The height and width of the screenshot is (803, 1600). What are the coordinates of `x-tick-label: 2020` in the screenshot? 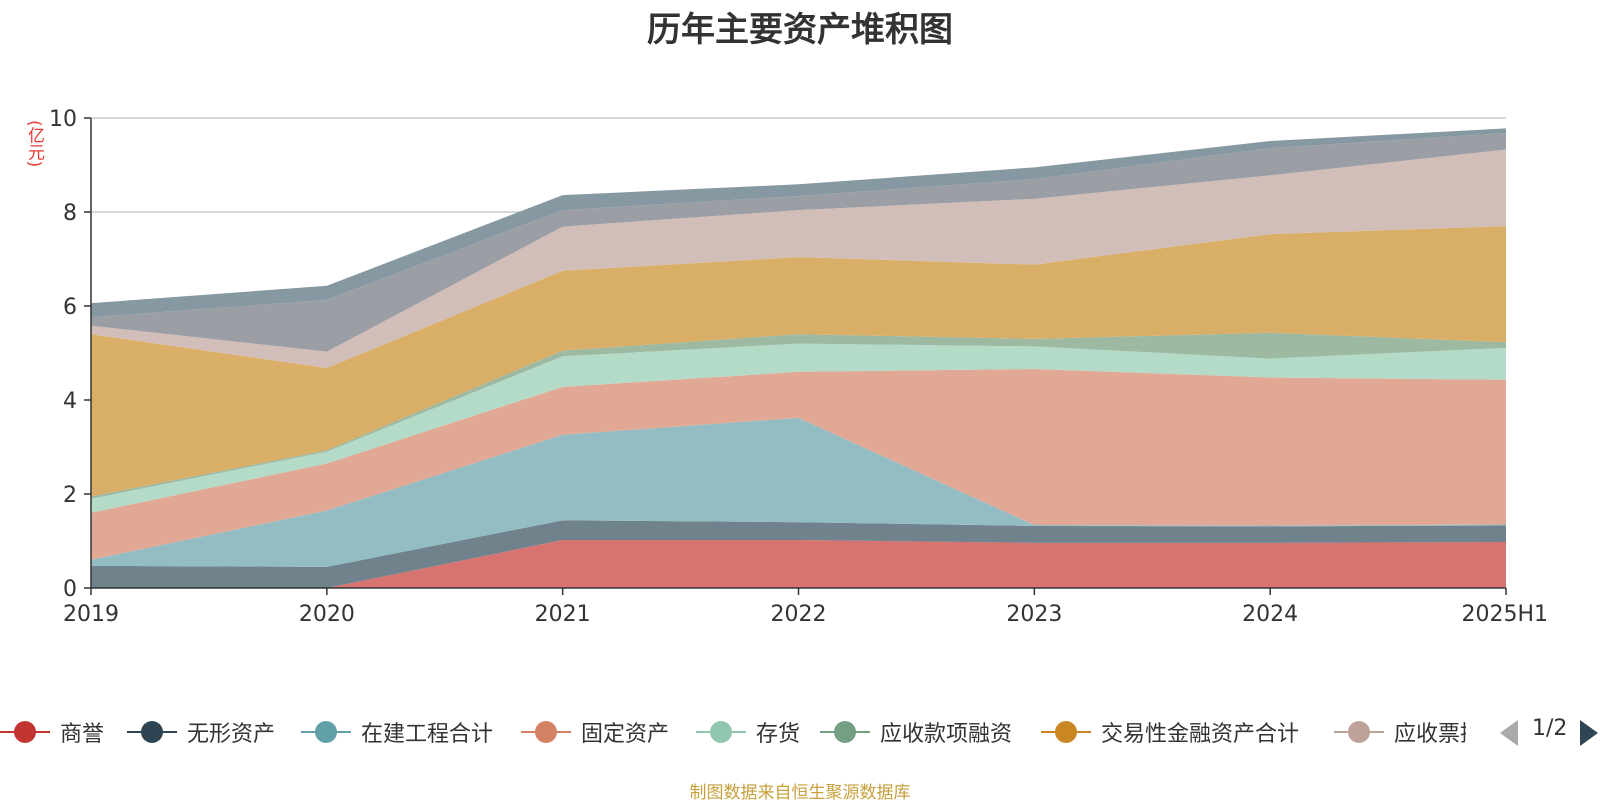 It's located at (327, 614).